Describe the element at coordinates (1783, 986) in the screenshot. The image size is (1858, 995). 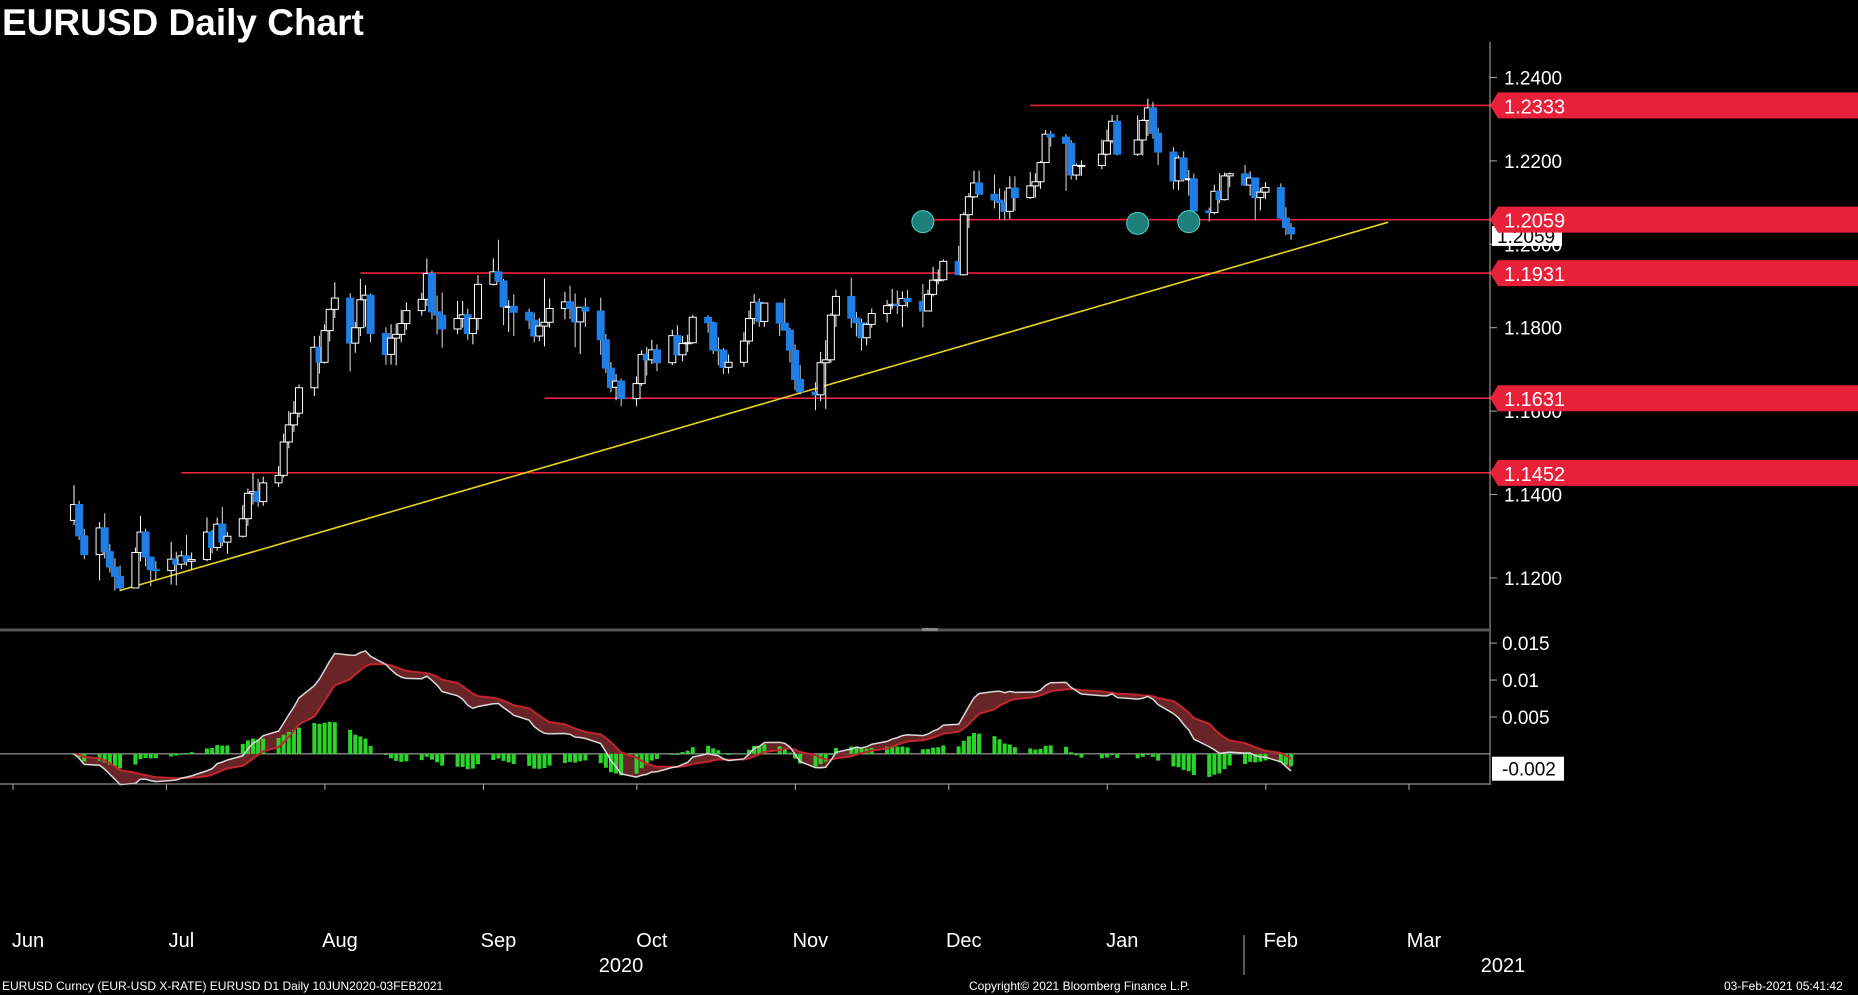
I see `footer-timestamp: 03-Feb-2021 05:41:42` at that location.